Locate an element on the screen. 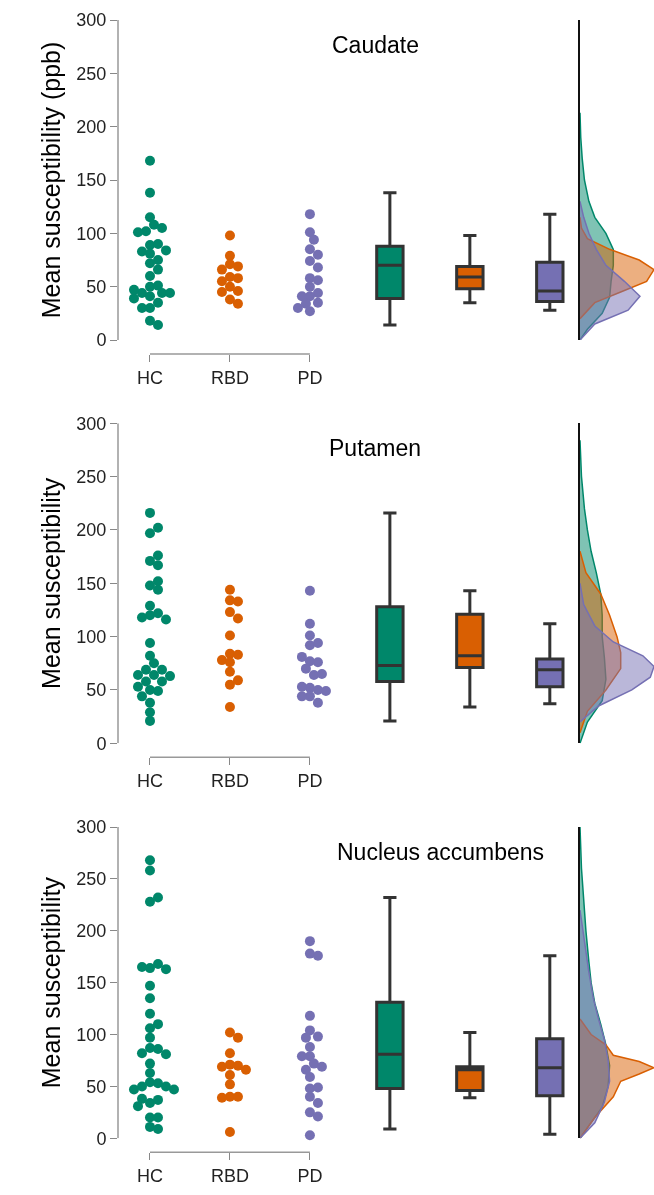  y-axis-title: Mean susceptibility (ppb) is located at coordinates (51, 180).